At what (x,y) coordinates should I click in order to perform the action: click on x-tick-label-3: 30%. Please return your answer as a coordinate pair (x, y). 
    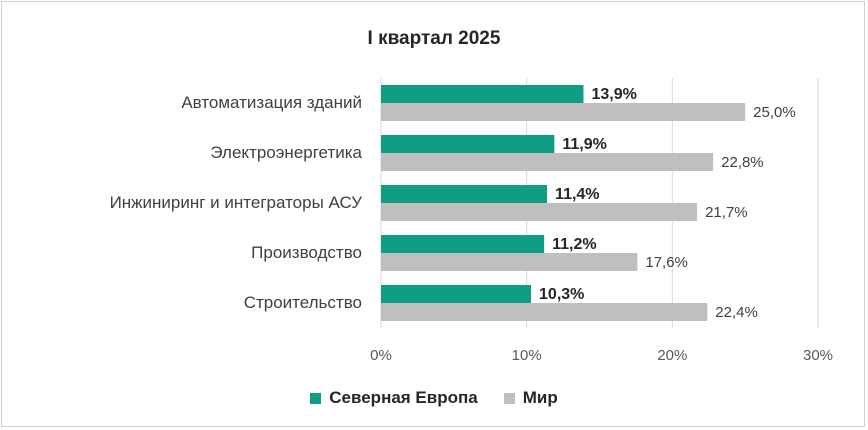
    Looking at the image, I should click on (818, 355).